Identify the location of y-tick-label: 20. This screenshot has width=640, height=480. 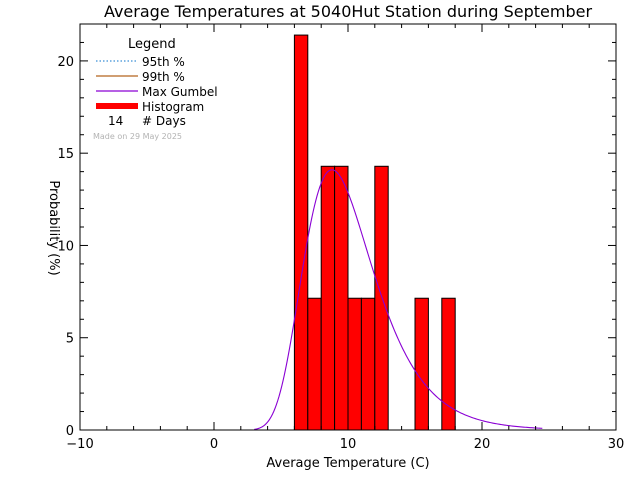
(65, 62).